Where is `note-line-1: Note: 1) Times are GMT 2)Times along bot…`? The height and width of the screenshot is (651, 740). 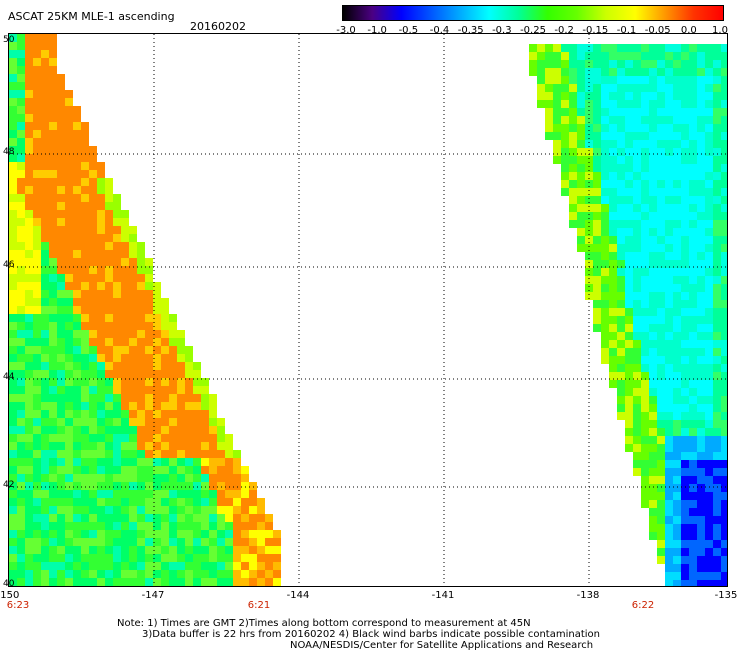
note-line-1: Note: 1) Times are GMT 2)Times along bot… is located at coordinates (324, 623).